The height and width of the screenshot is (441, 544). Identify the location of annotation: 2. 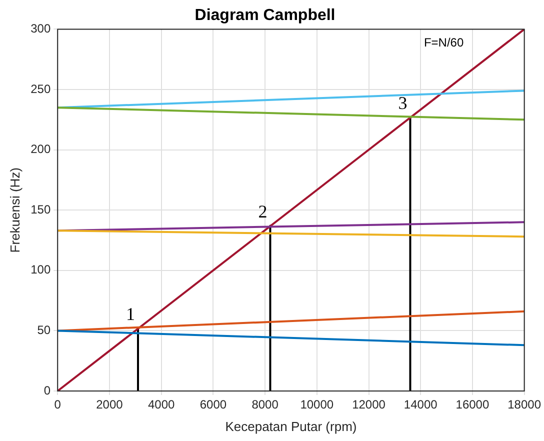
(263, 212).